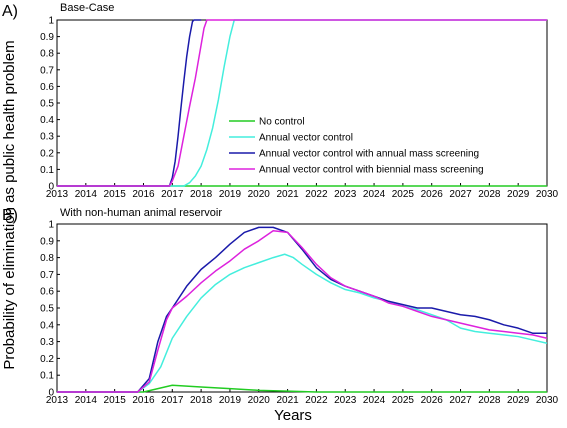 This screenshot has height=428, width=567. Describe the element at coordinates (143, 400) in the screenshot. I see `panel-b-x-tick-label: 2016` at that location.